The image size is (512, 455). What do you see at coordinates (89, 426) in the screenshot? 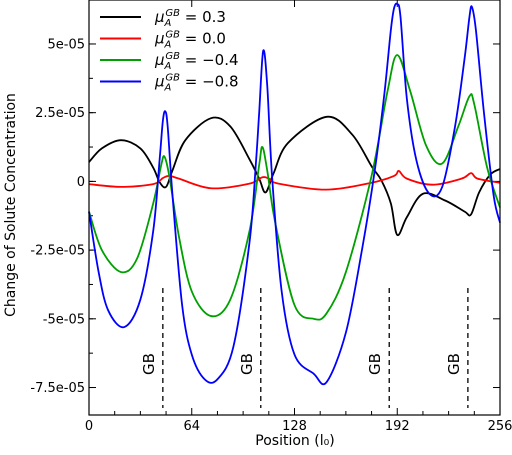
I see `x-tick-label: 0` at bounding box center [89, 426].